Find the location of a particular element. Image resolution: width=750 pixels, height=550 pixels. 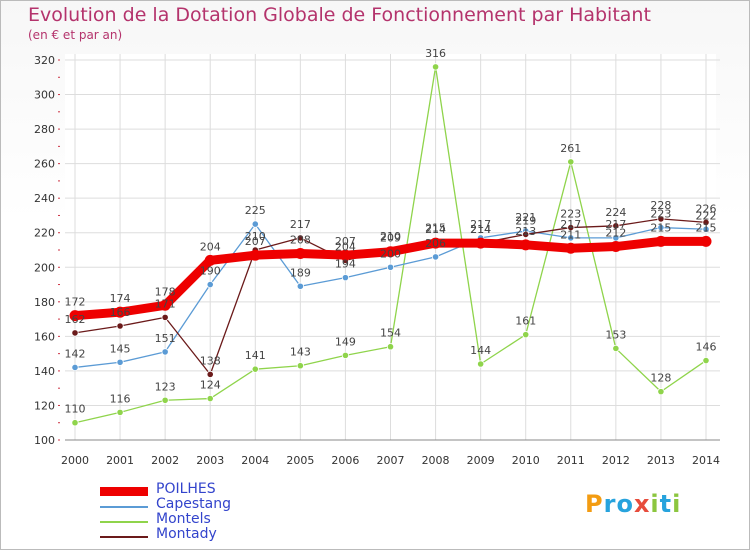

data-label-poilhes-2009: 214 is located at coordinates (480, 229).